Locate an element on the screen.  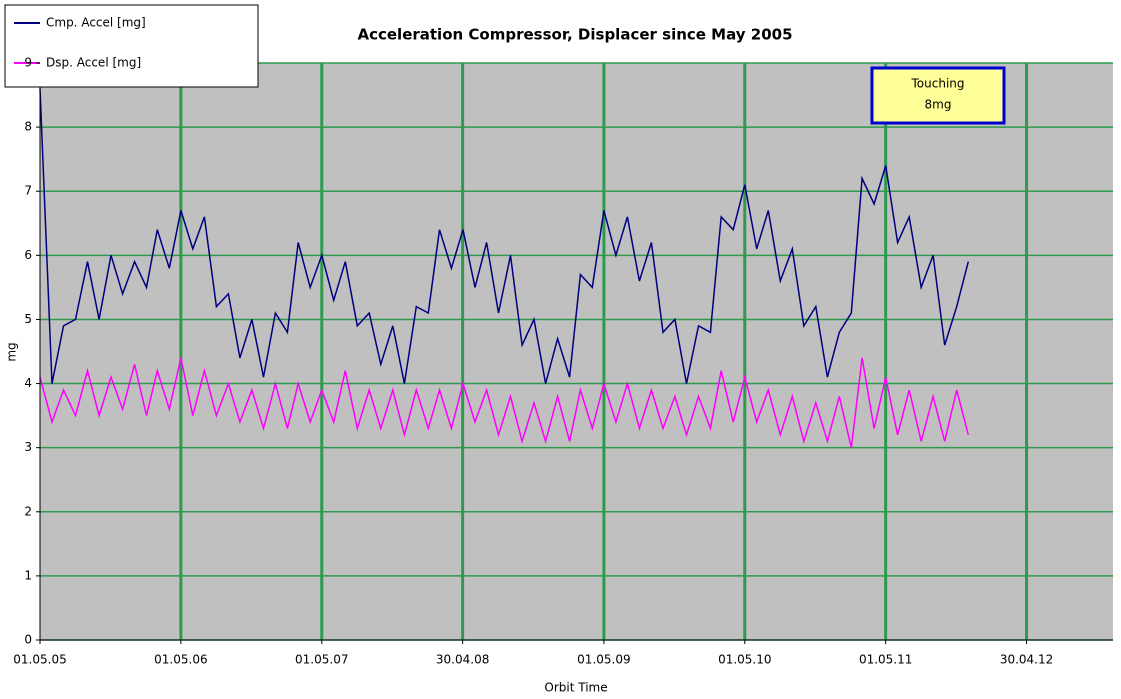
y-tick-label: 6 is located at coordinates (28, 255).